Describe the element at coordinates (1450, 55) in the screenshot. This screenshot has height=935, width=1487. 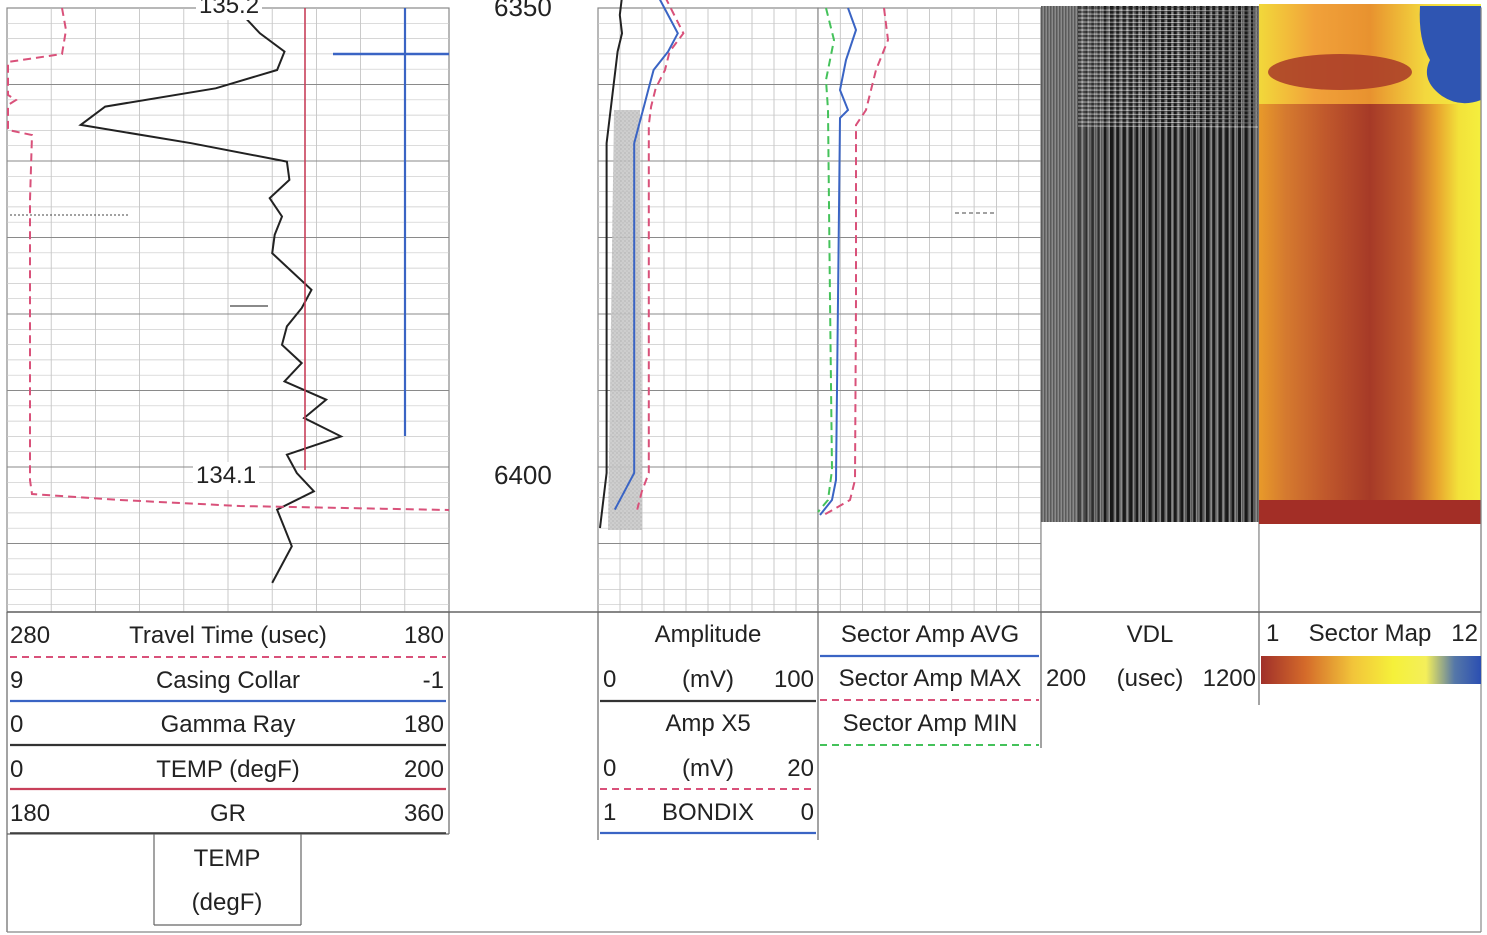
I see `sector-map-blue-patch` at that location.